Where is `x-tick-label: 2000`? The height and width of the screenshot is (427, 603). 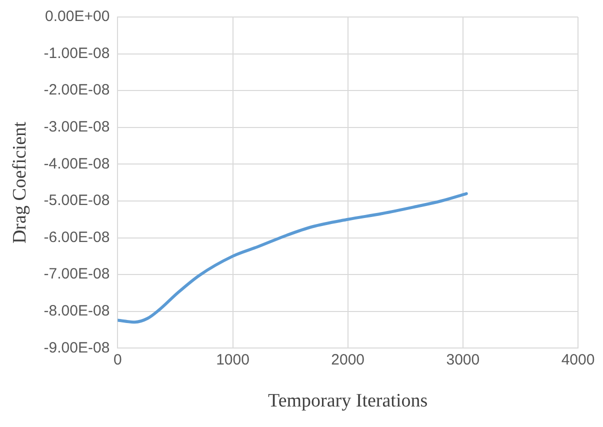
x-tick-label: 2000 is located at coordinates (348, 359).